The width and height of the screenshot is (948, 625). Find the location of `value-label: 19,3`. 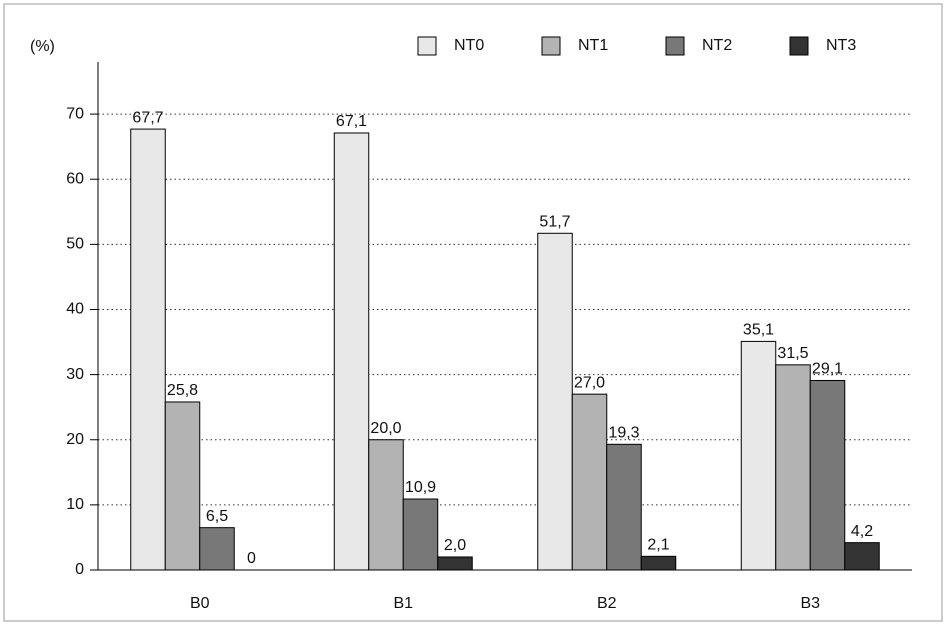

value-label: 19,3 is located at coordinates (623, 433).